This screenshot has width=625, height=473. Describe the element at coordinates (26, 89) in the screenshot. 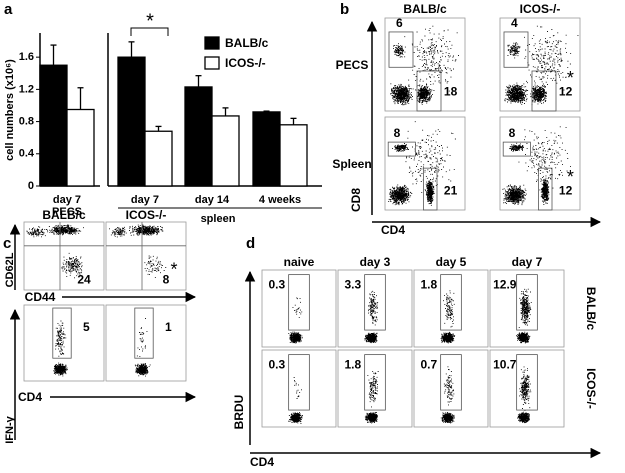

I see `y-tick-label: 1.2` at that location.